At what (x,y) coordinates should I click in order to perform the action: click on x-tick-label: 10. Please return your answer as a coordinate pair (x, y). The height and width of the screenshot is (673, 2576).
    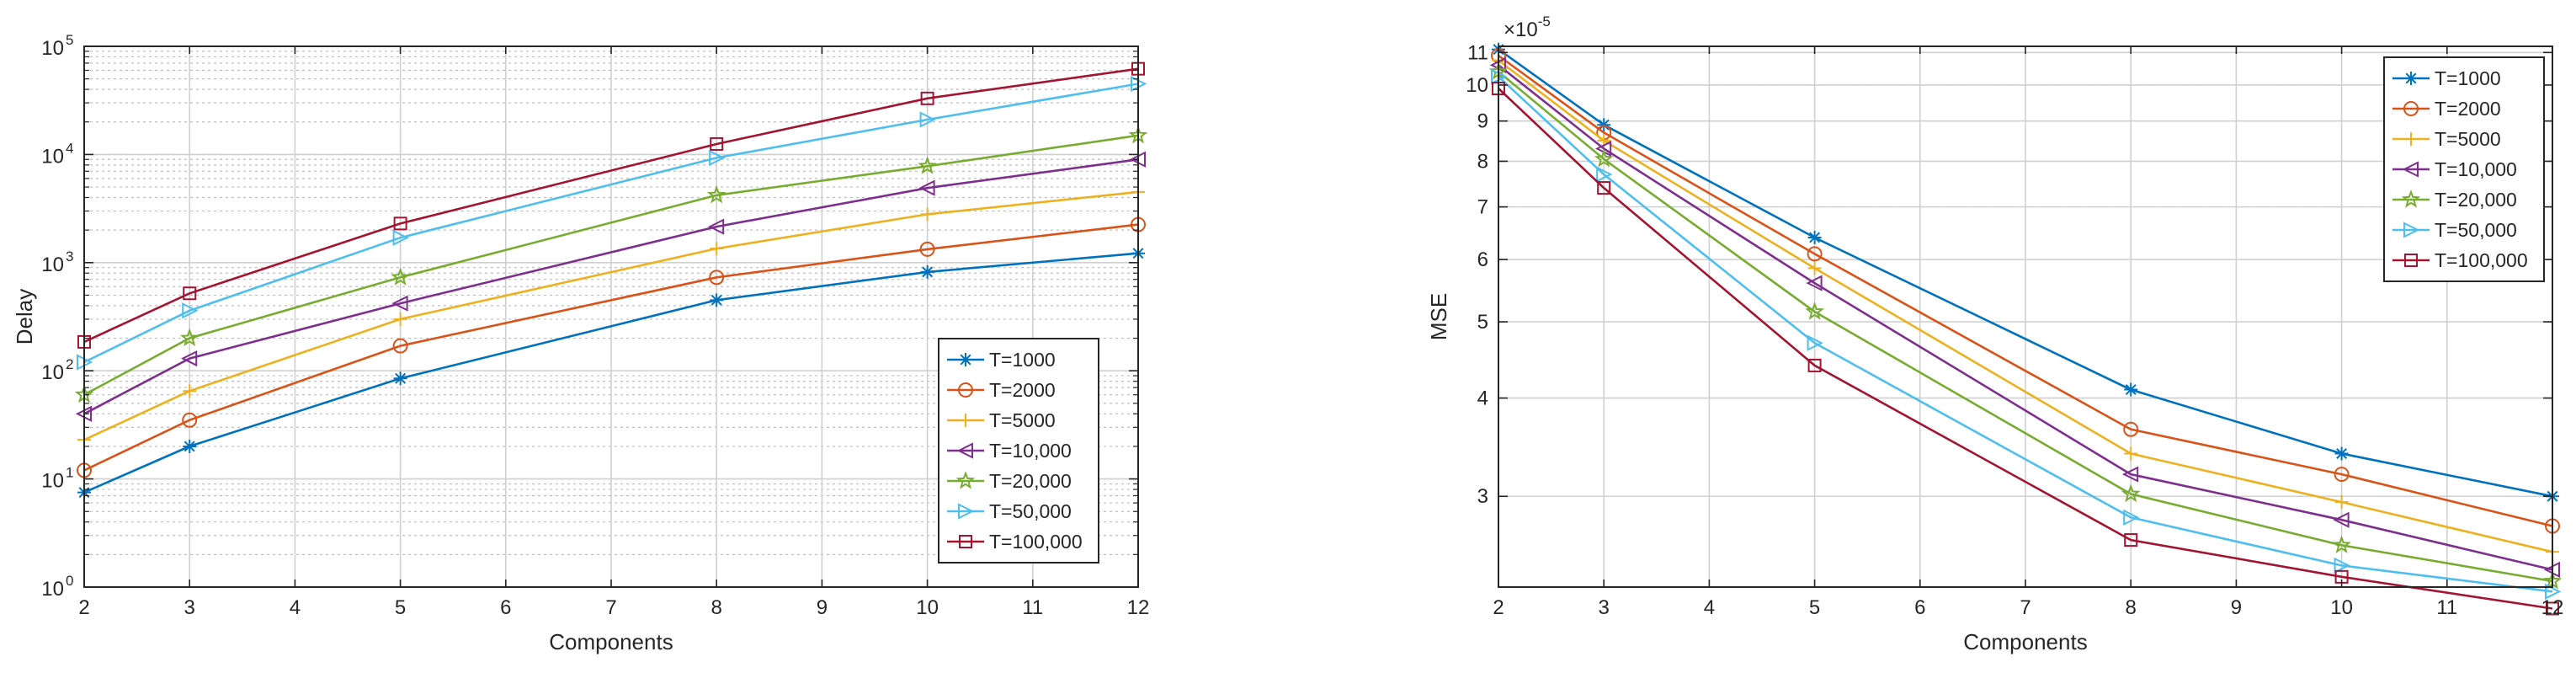
    Looking at the image, I should click on (2341, 607).